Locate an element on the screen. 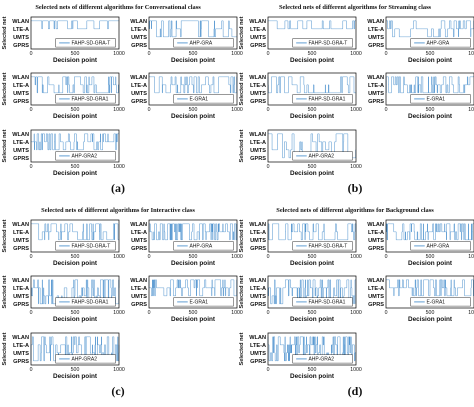  legend-label: AHP-GRA2 is located at coordinates (321, 157).